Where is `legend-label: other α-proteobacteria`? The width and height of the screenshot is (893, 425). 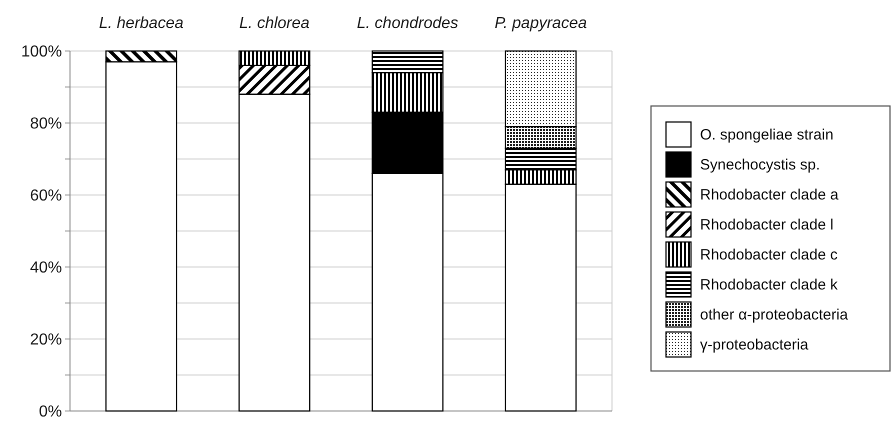 legend-label: other α-proteobacteria is located at coordinates (774, 315).